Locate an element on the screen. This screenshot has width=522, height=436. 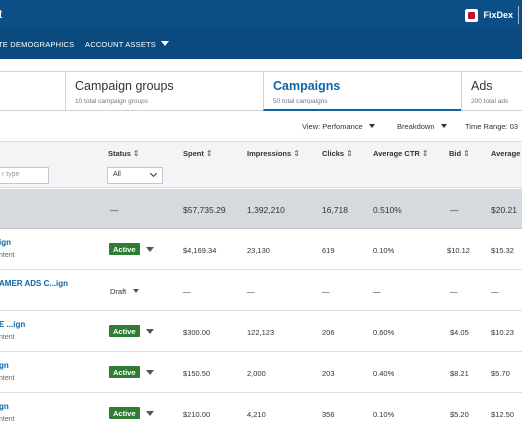
column-label: Clicks is located at coordinates (333, 153).